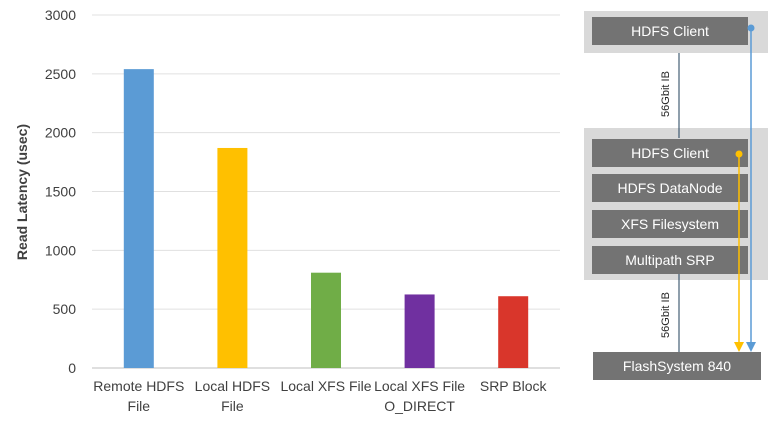 This screenshot has height=422, width=768. Describe the element at coordinates (60, 250) in the screenshot. I see `y-tick-label: 1000` at that location.